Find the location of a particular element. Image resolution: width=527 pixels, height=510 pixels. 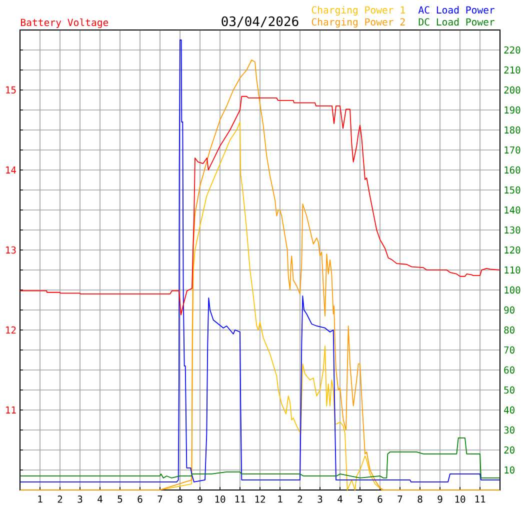

y2-tick-label: 40 is located at coordinates (509, 410).